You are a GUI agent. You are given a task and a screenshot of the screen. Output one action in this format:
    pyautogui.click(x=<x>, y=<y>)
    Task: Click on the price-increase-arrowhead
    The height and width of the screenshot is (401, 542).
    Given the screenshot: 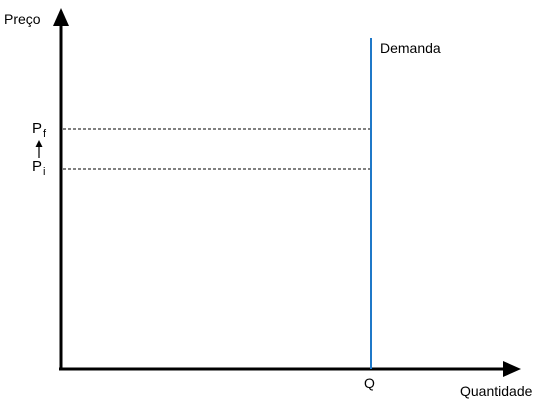 What is the action you would take?
    pyautogui.click(x=39, y=143)
    